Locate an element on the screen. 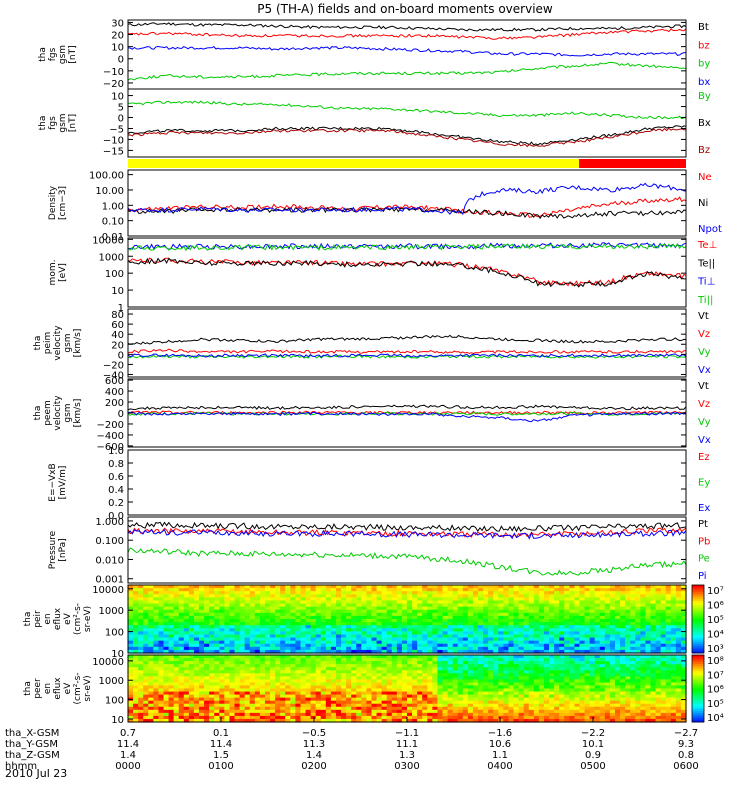 Image resolution: width=750 pixels, height=800 pixels. series-line-Vx is located at coordinates (407, 355).